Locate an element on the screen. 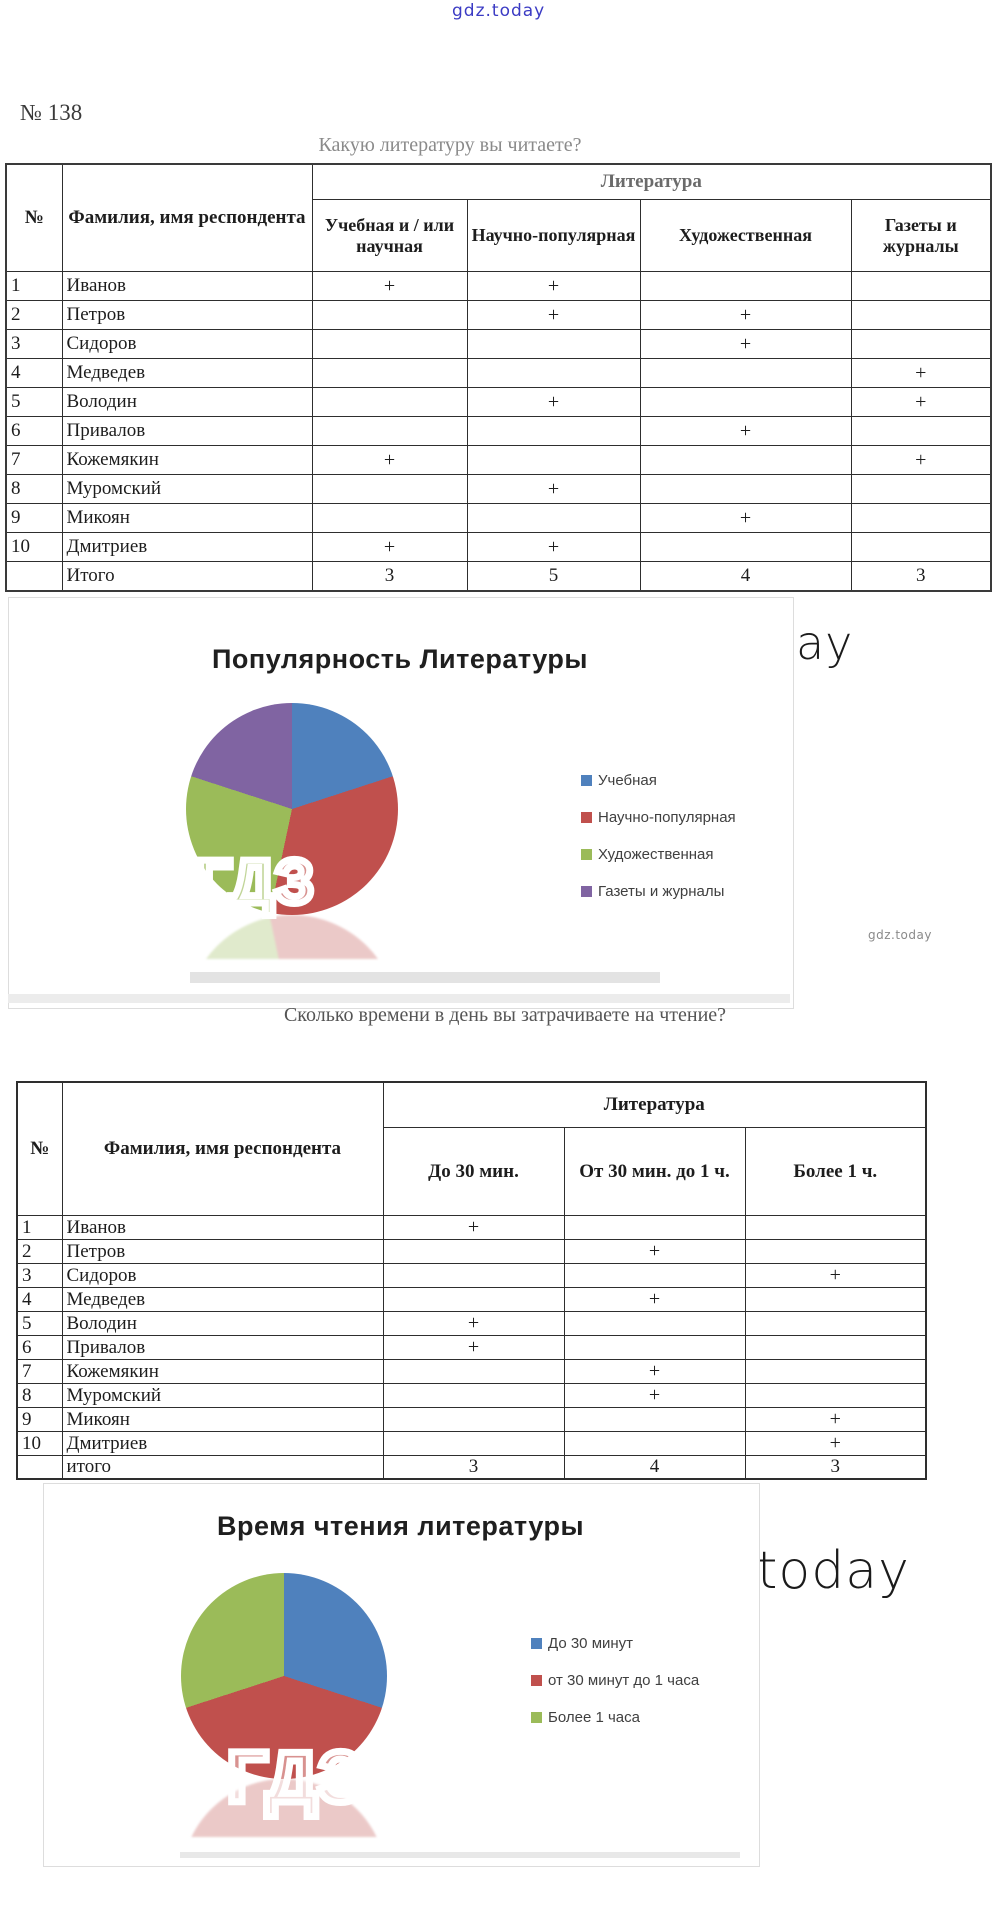 Image resolution: width=1002 pixels, height=1908 pixels. total-label: итого is located at coordinates (222, 1467).